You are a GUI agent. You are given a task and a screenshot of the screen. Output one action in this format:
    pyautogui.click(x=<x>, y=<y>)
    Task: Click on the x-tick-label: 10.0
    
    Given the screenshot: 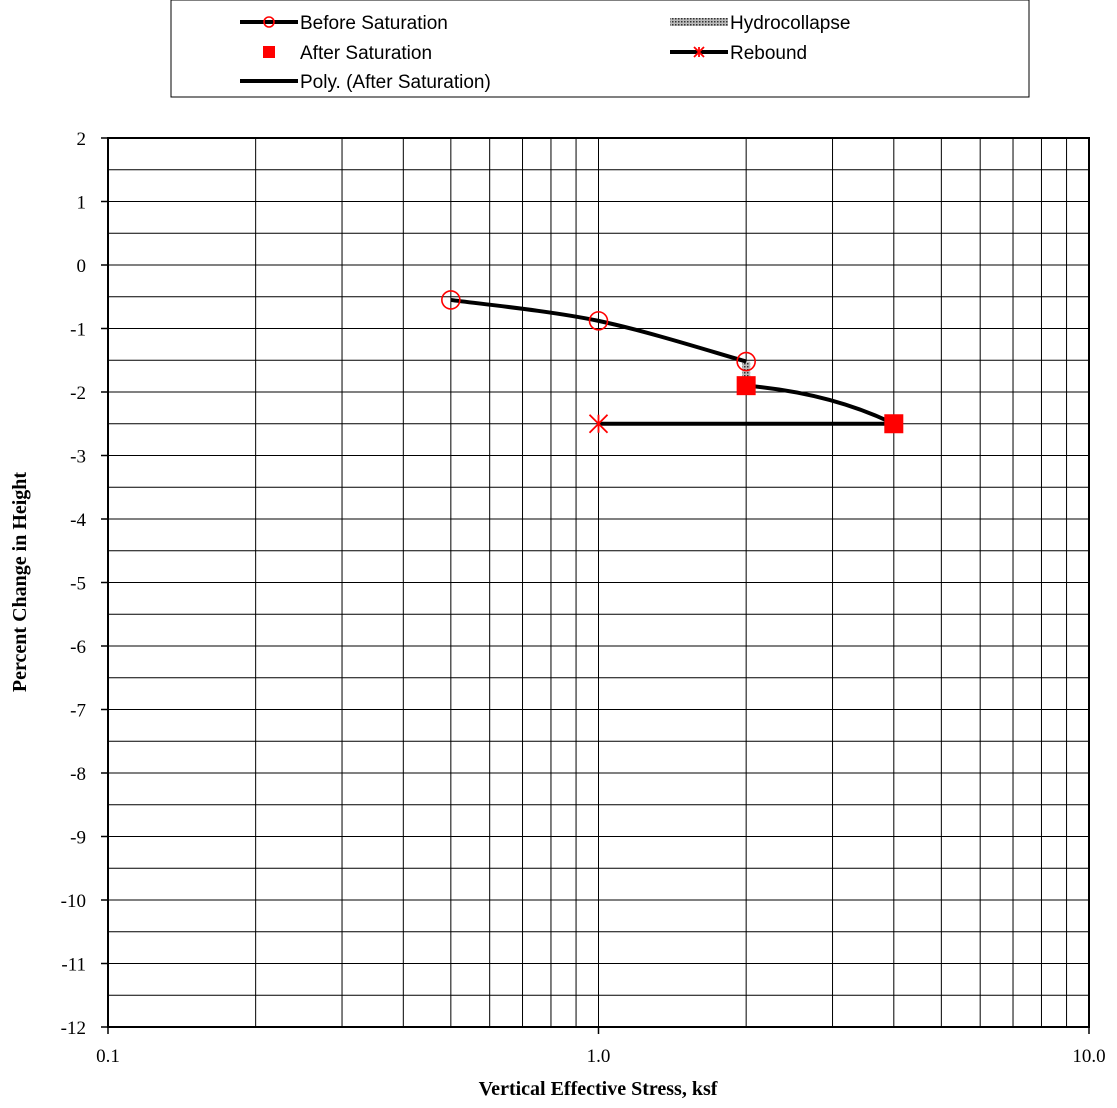 What is the action you would take?
    pyautogui.click(x=1088, y=1056)
    